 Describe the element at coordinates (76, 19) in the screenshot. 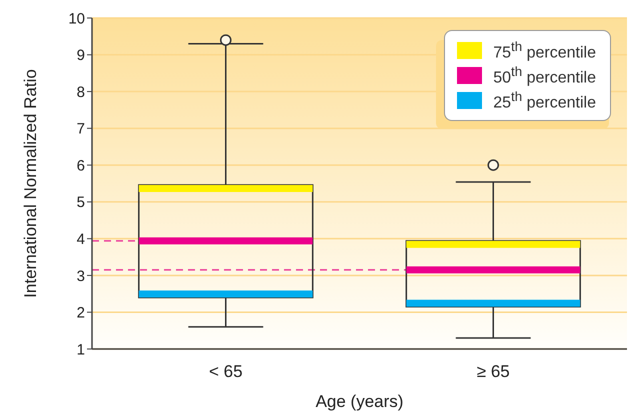

I see `y-tick-label: 10` at that location.